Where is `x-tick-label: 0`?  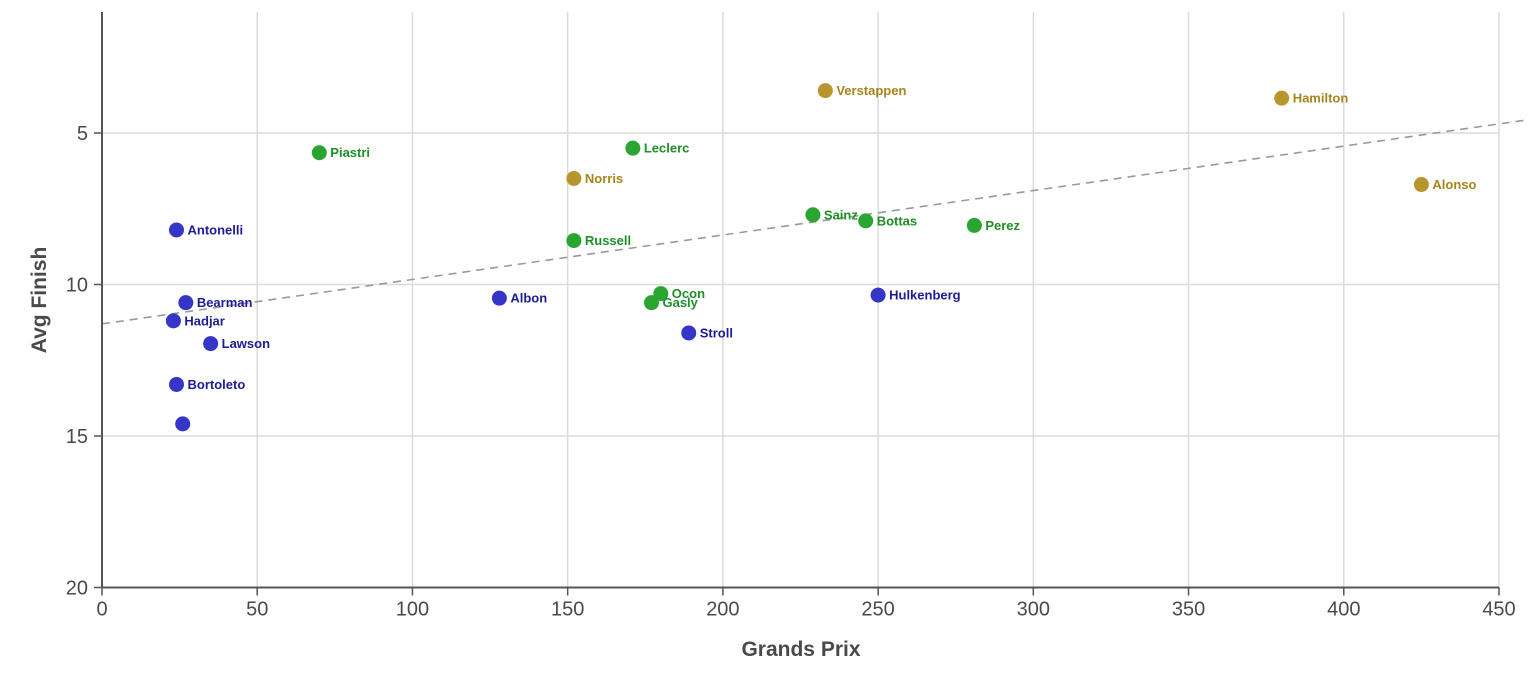 x-tick-label: 0 is located at coordinates (101, 610).